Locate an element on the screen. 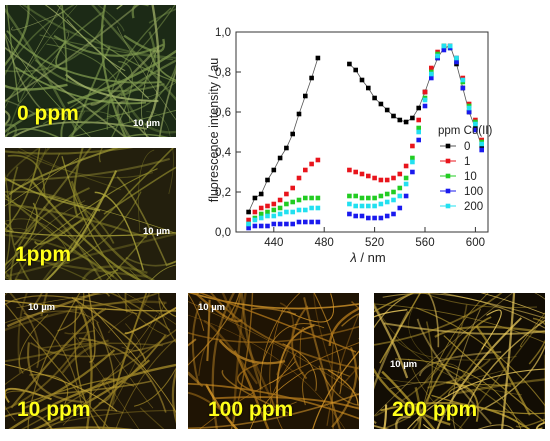 This screenshot has height=441, width=550. series-line is located at coordinates (283, 135).